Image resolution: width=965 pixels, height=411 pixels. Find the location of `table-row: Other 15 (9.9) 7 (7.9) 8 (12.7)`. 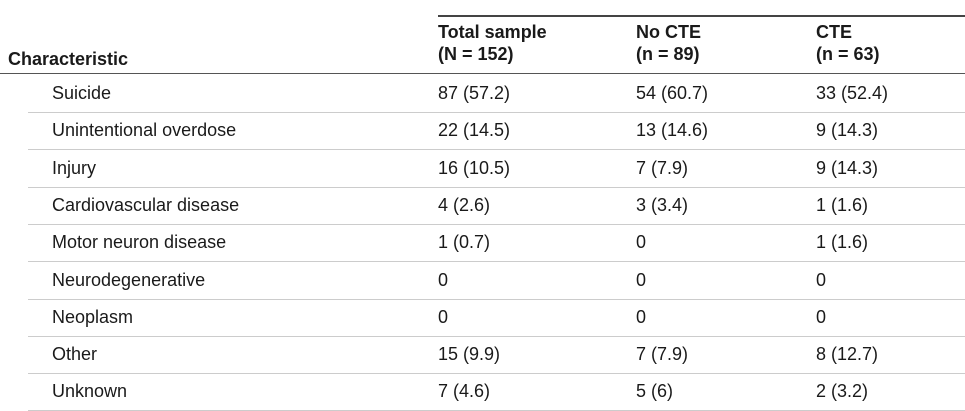

table-row: Other 15 (9.9) 7 (7.9) 8 (12.7) is located at coordinates (496, 355).